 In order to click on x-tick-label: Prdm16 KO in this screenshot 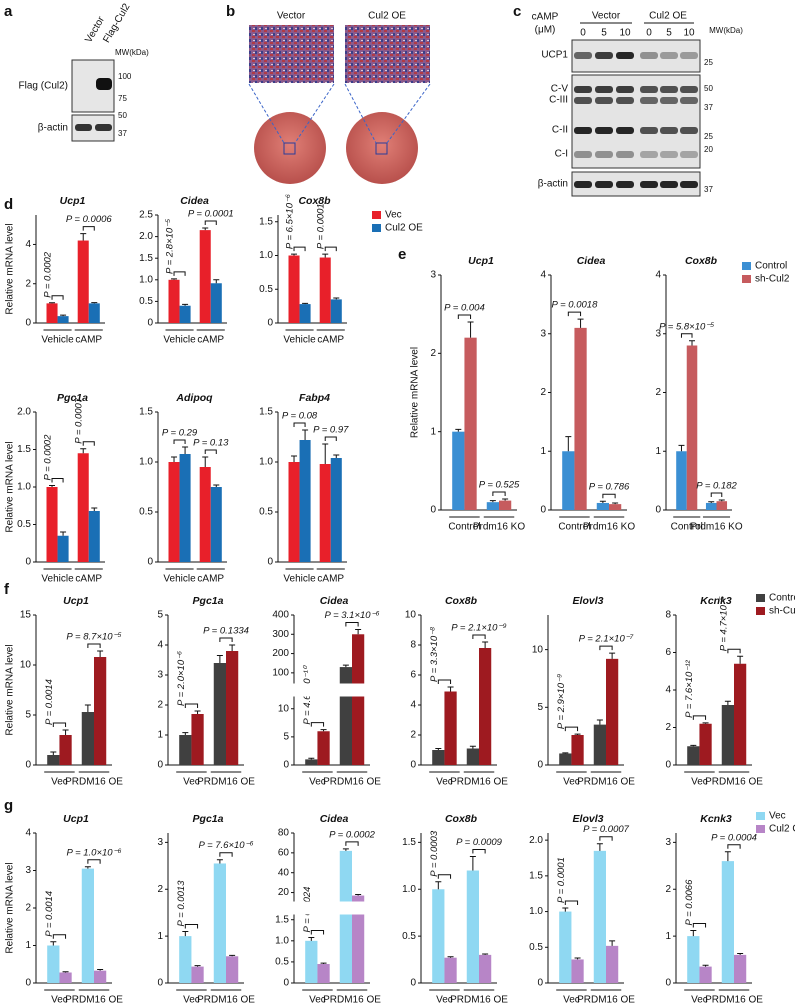, I will do `click(609, 527)`.